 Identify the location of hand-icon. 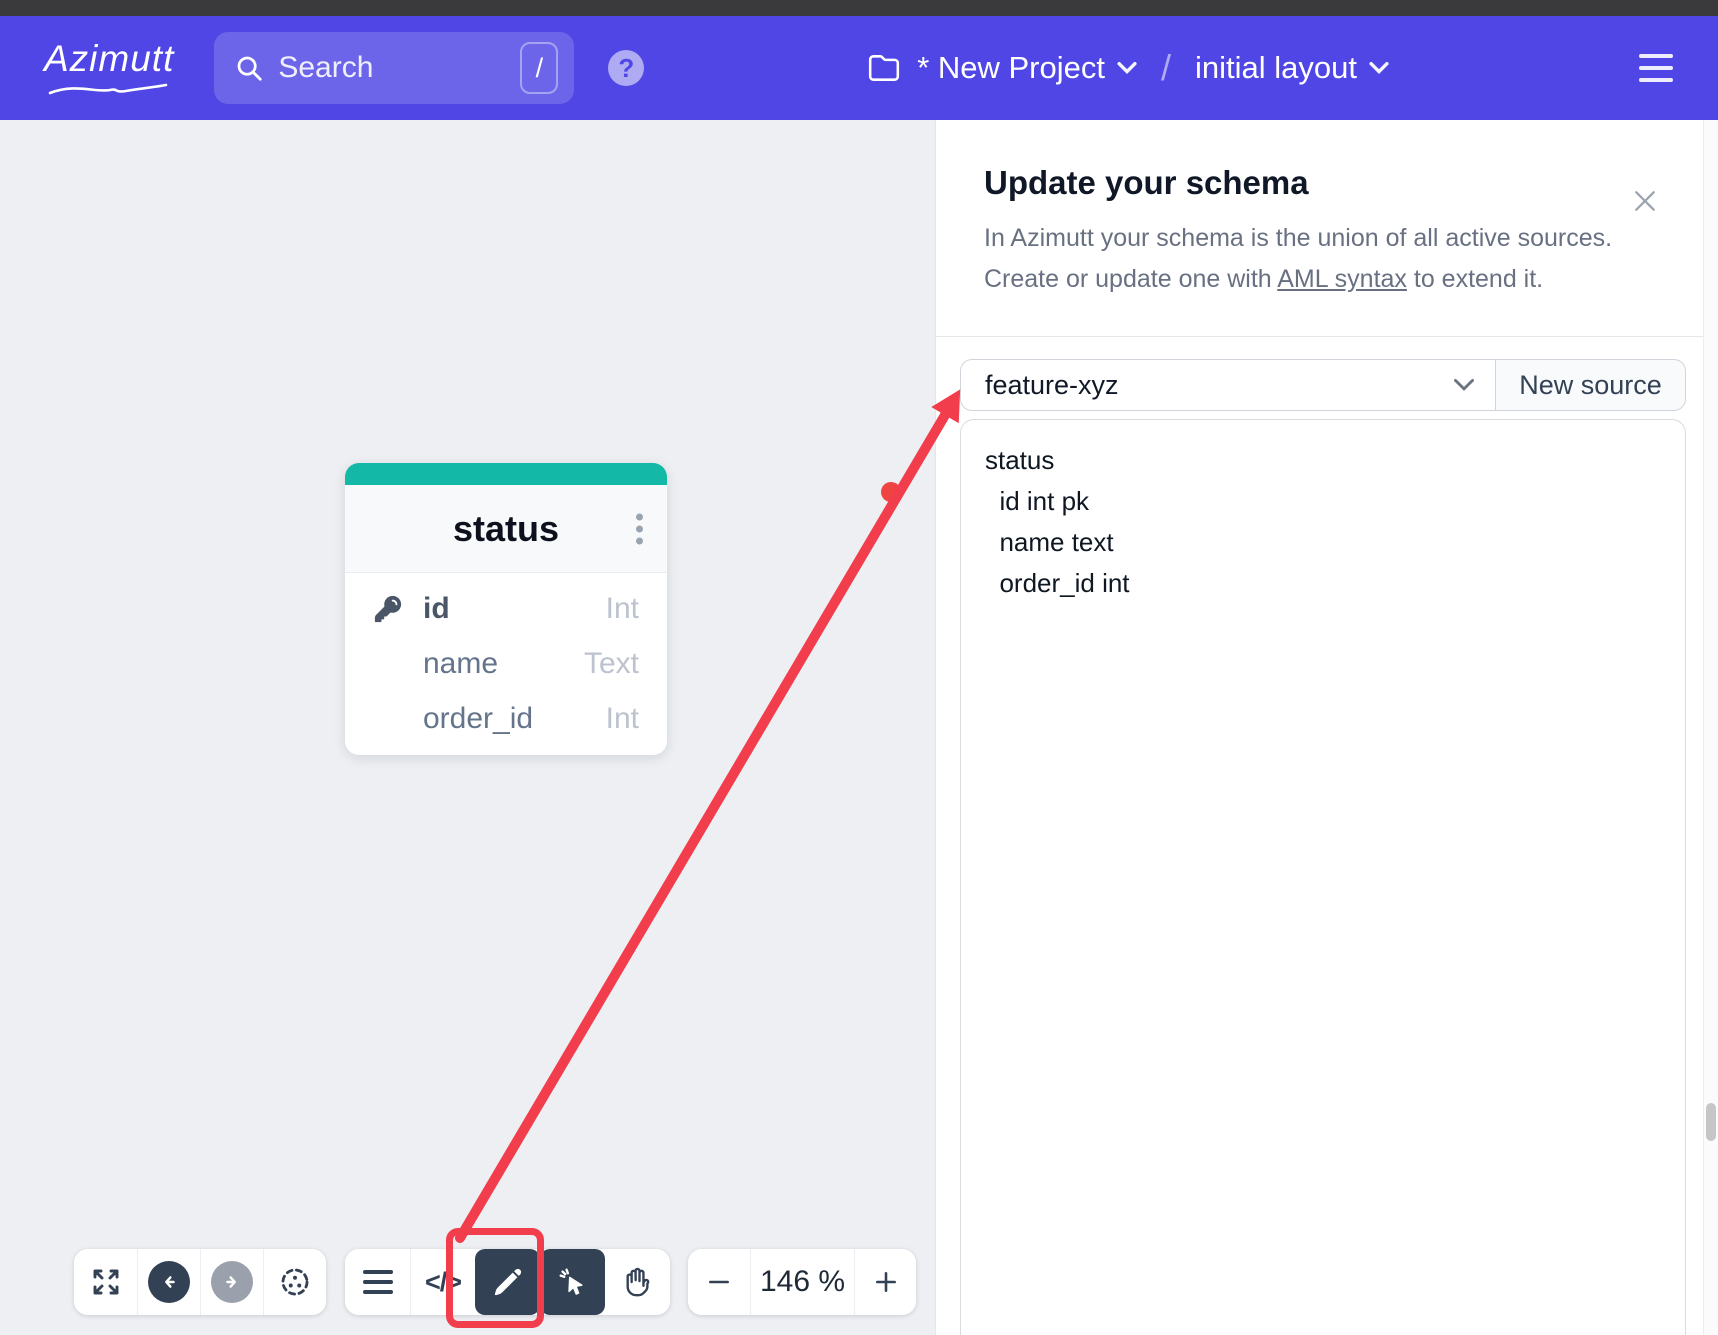
(637, 1282).